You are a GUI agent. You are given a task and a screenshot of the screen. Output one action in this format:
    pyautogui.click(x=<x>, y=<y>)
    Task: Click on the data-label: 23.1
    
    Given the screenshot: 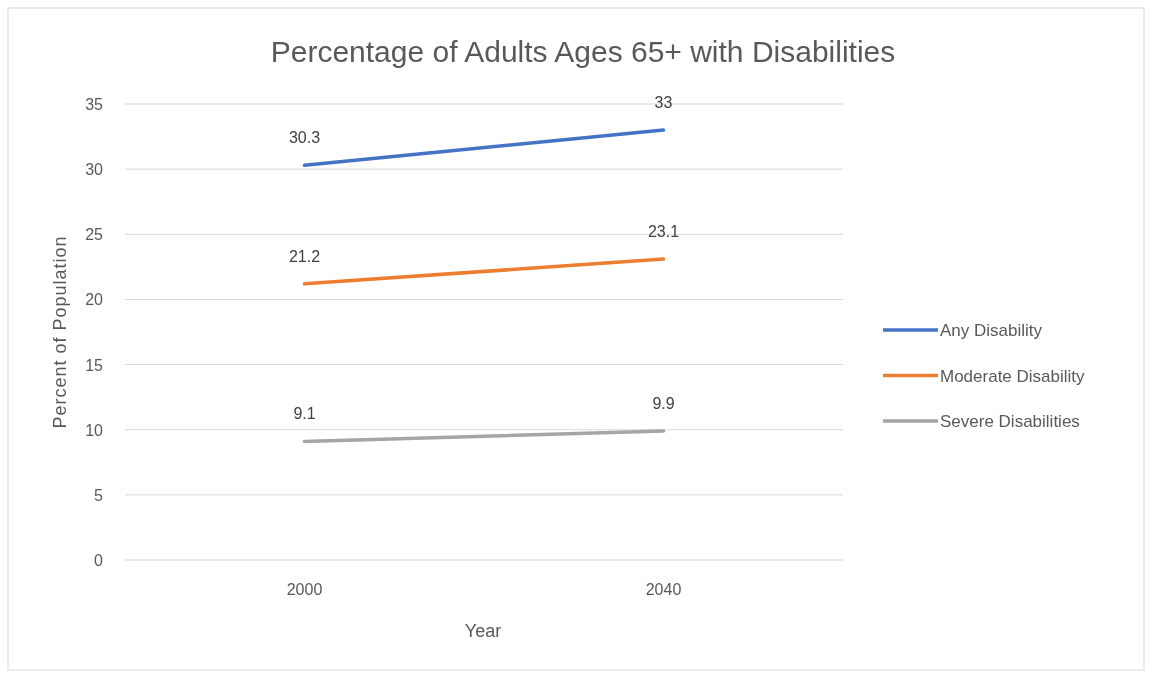 What is the action you would take?
    pyautogui.click(x=663, y=232)
    